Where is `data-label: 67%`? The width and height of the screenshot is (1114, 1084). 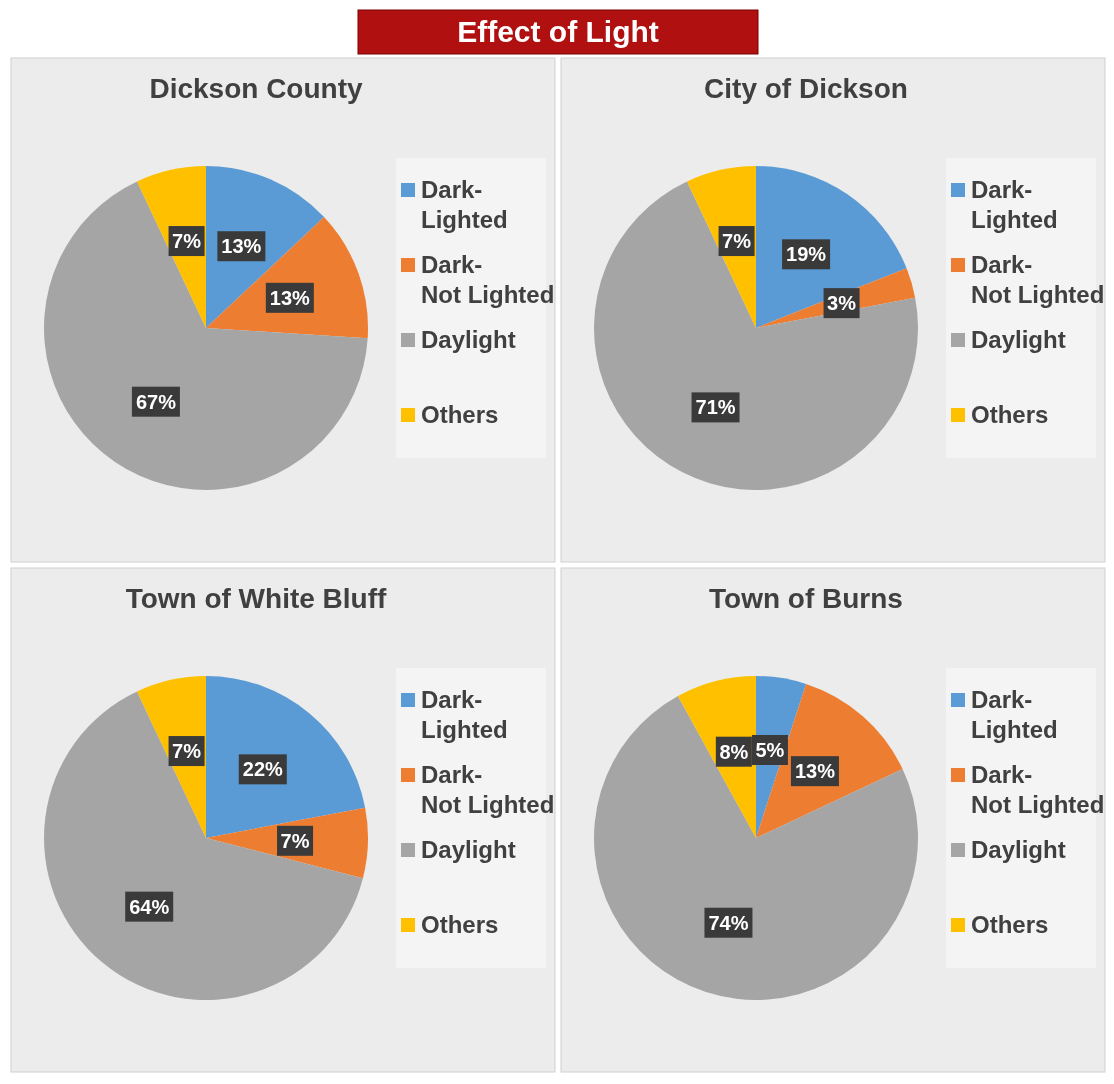
data-label: 67% is located at coordinates (156, 401).